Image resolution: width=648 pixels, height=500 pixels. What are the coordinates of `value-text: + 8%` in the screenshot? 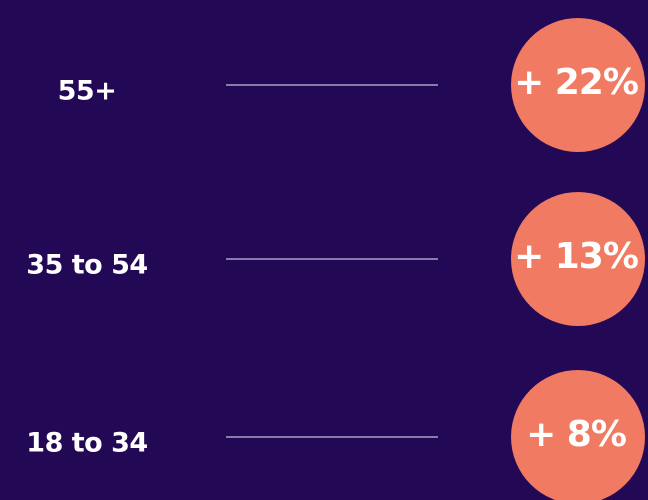 It's located at (576, 434).